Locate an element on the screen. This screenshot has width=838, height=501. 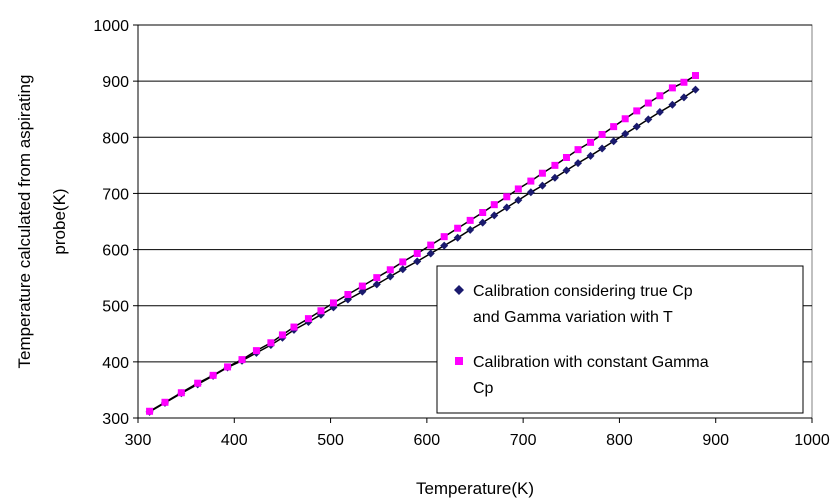
x-tick-label: 600 is located at coordinates (427, 440).